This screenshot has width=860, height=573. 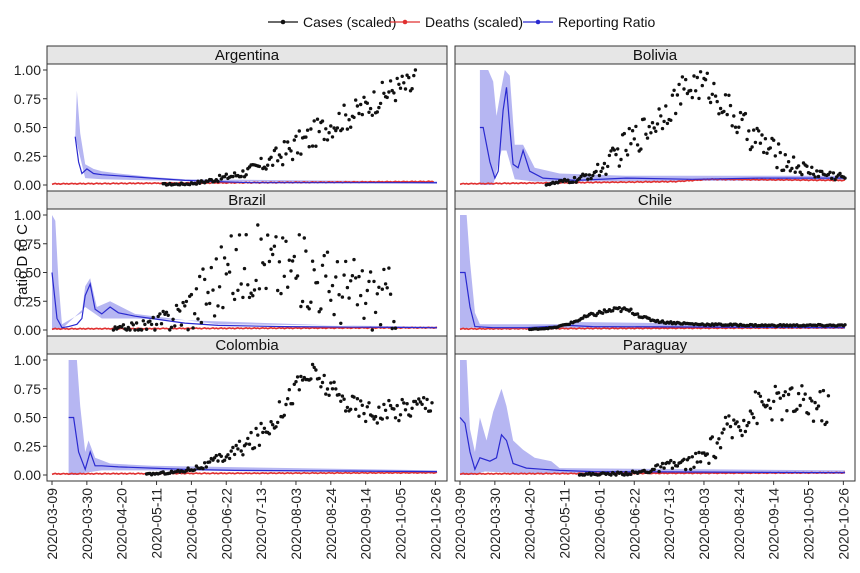 What do you see at coordinates (366, 524) in the screenshot?
I see `x-tick-label: 2020-09-14` at bounding box center [366, 524].